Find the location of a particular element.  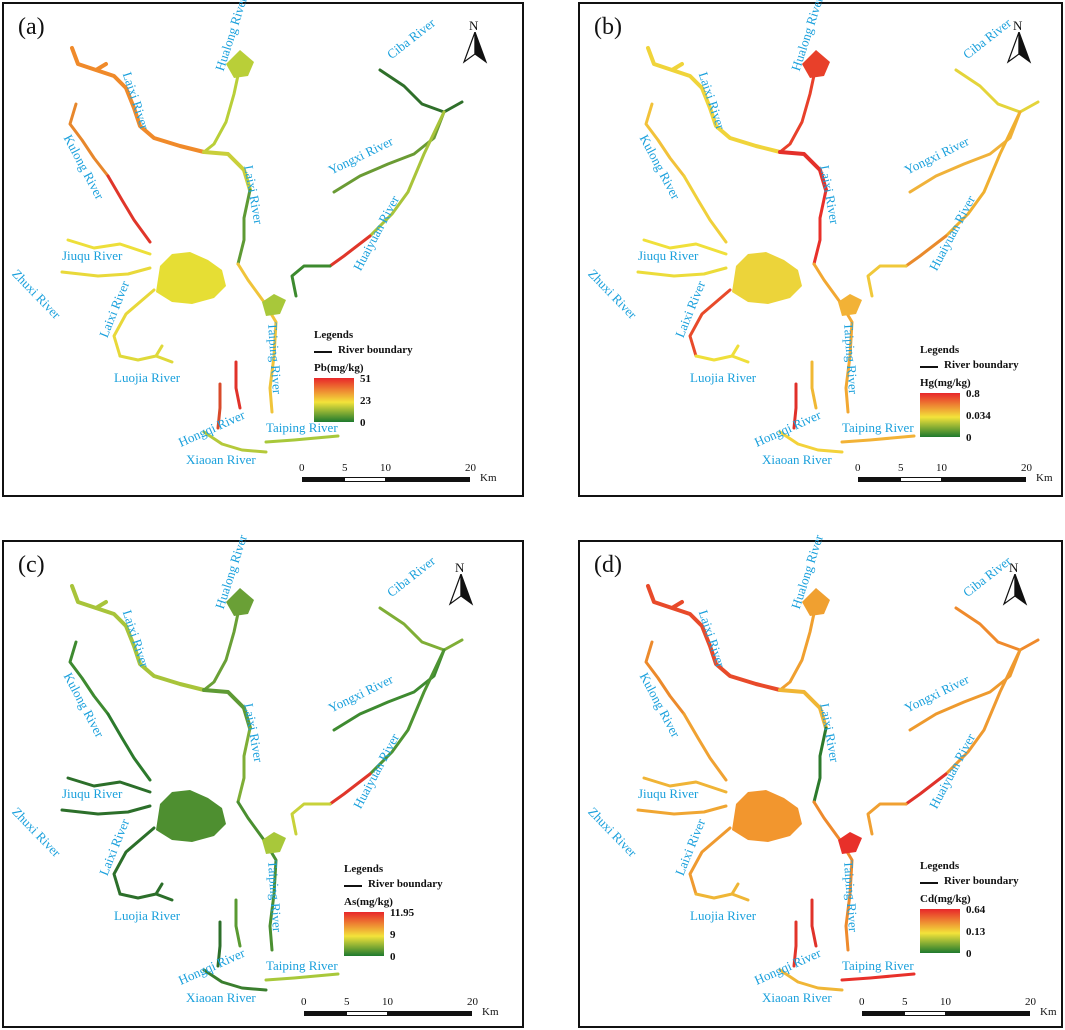

legend: Legends River boundary Pb(mg/kg) 51 23 0 is located at coordinates (394, 389).